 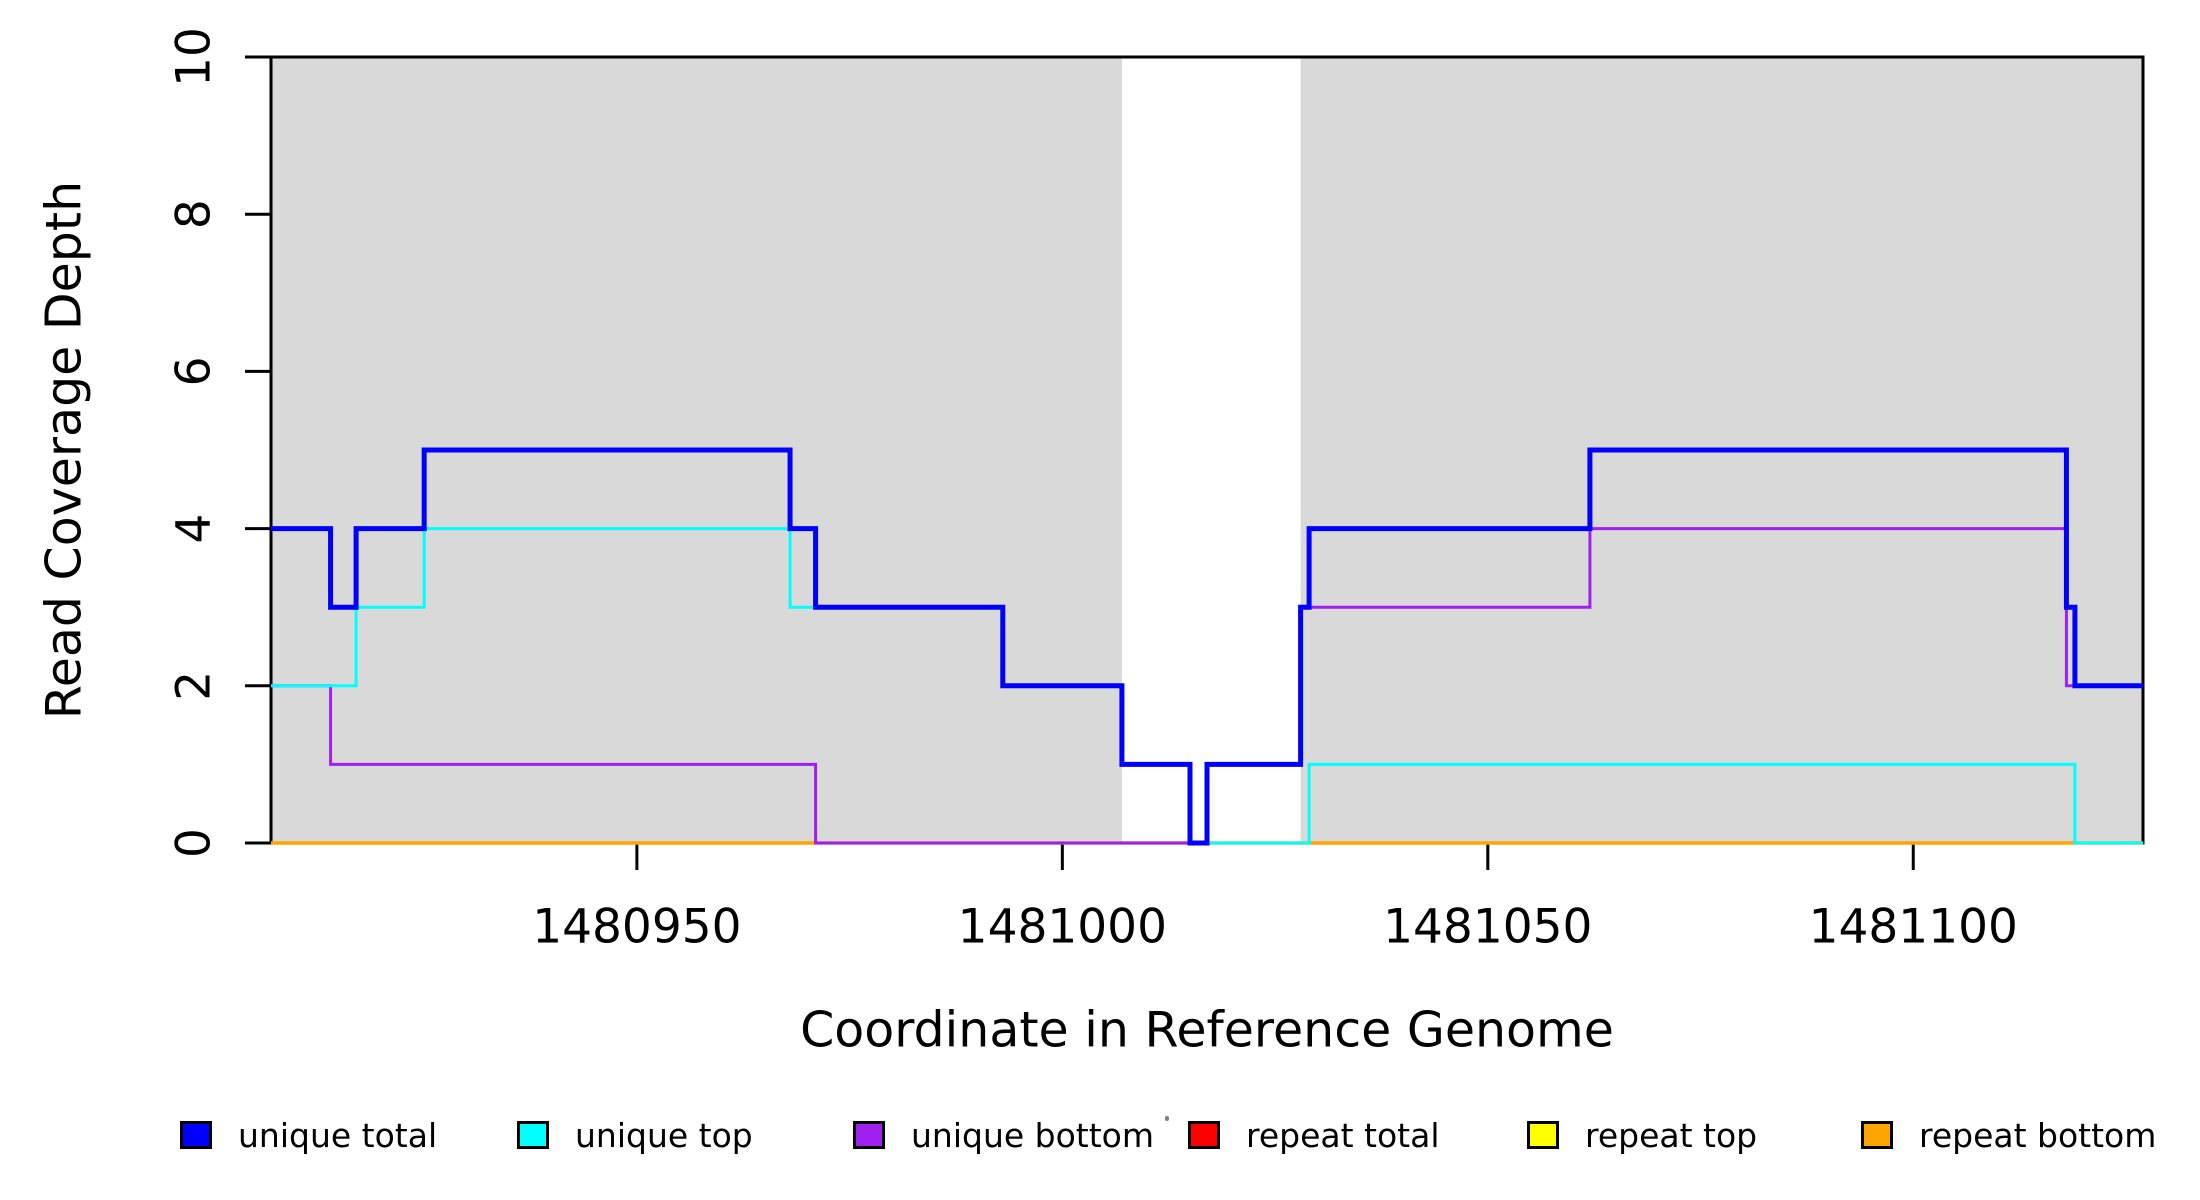 I want to click on y-tick-label: 6, so click(x=194, y=371).